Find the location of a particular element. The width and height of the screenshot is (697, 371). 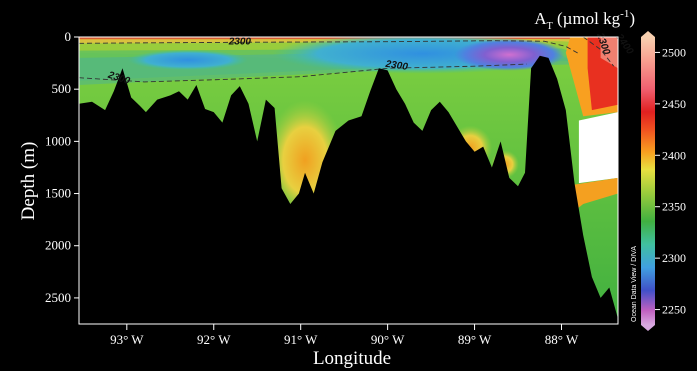

y-axis: 0 500 1000 1500 2000 2500 is located at coordinates (62, 167).